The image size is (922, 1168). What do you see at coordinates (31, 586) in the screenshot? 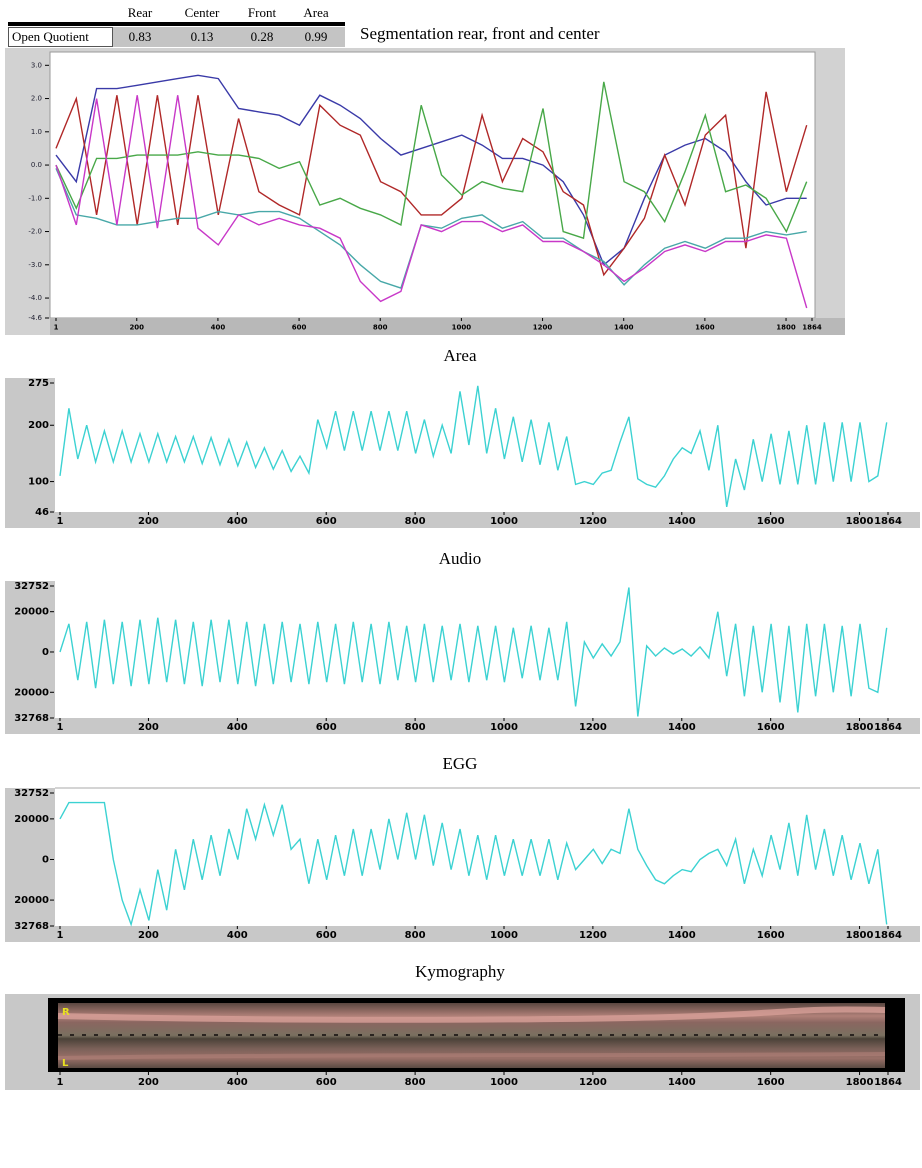
I see `y-tick-label: 32752` at bounding box center [31, 586].